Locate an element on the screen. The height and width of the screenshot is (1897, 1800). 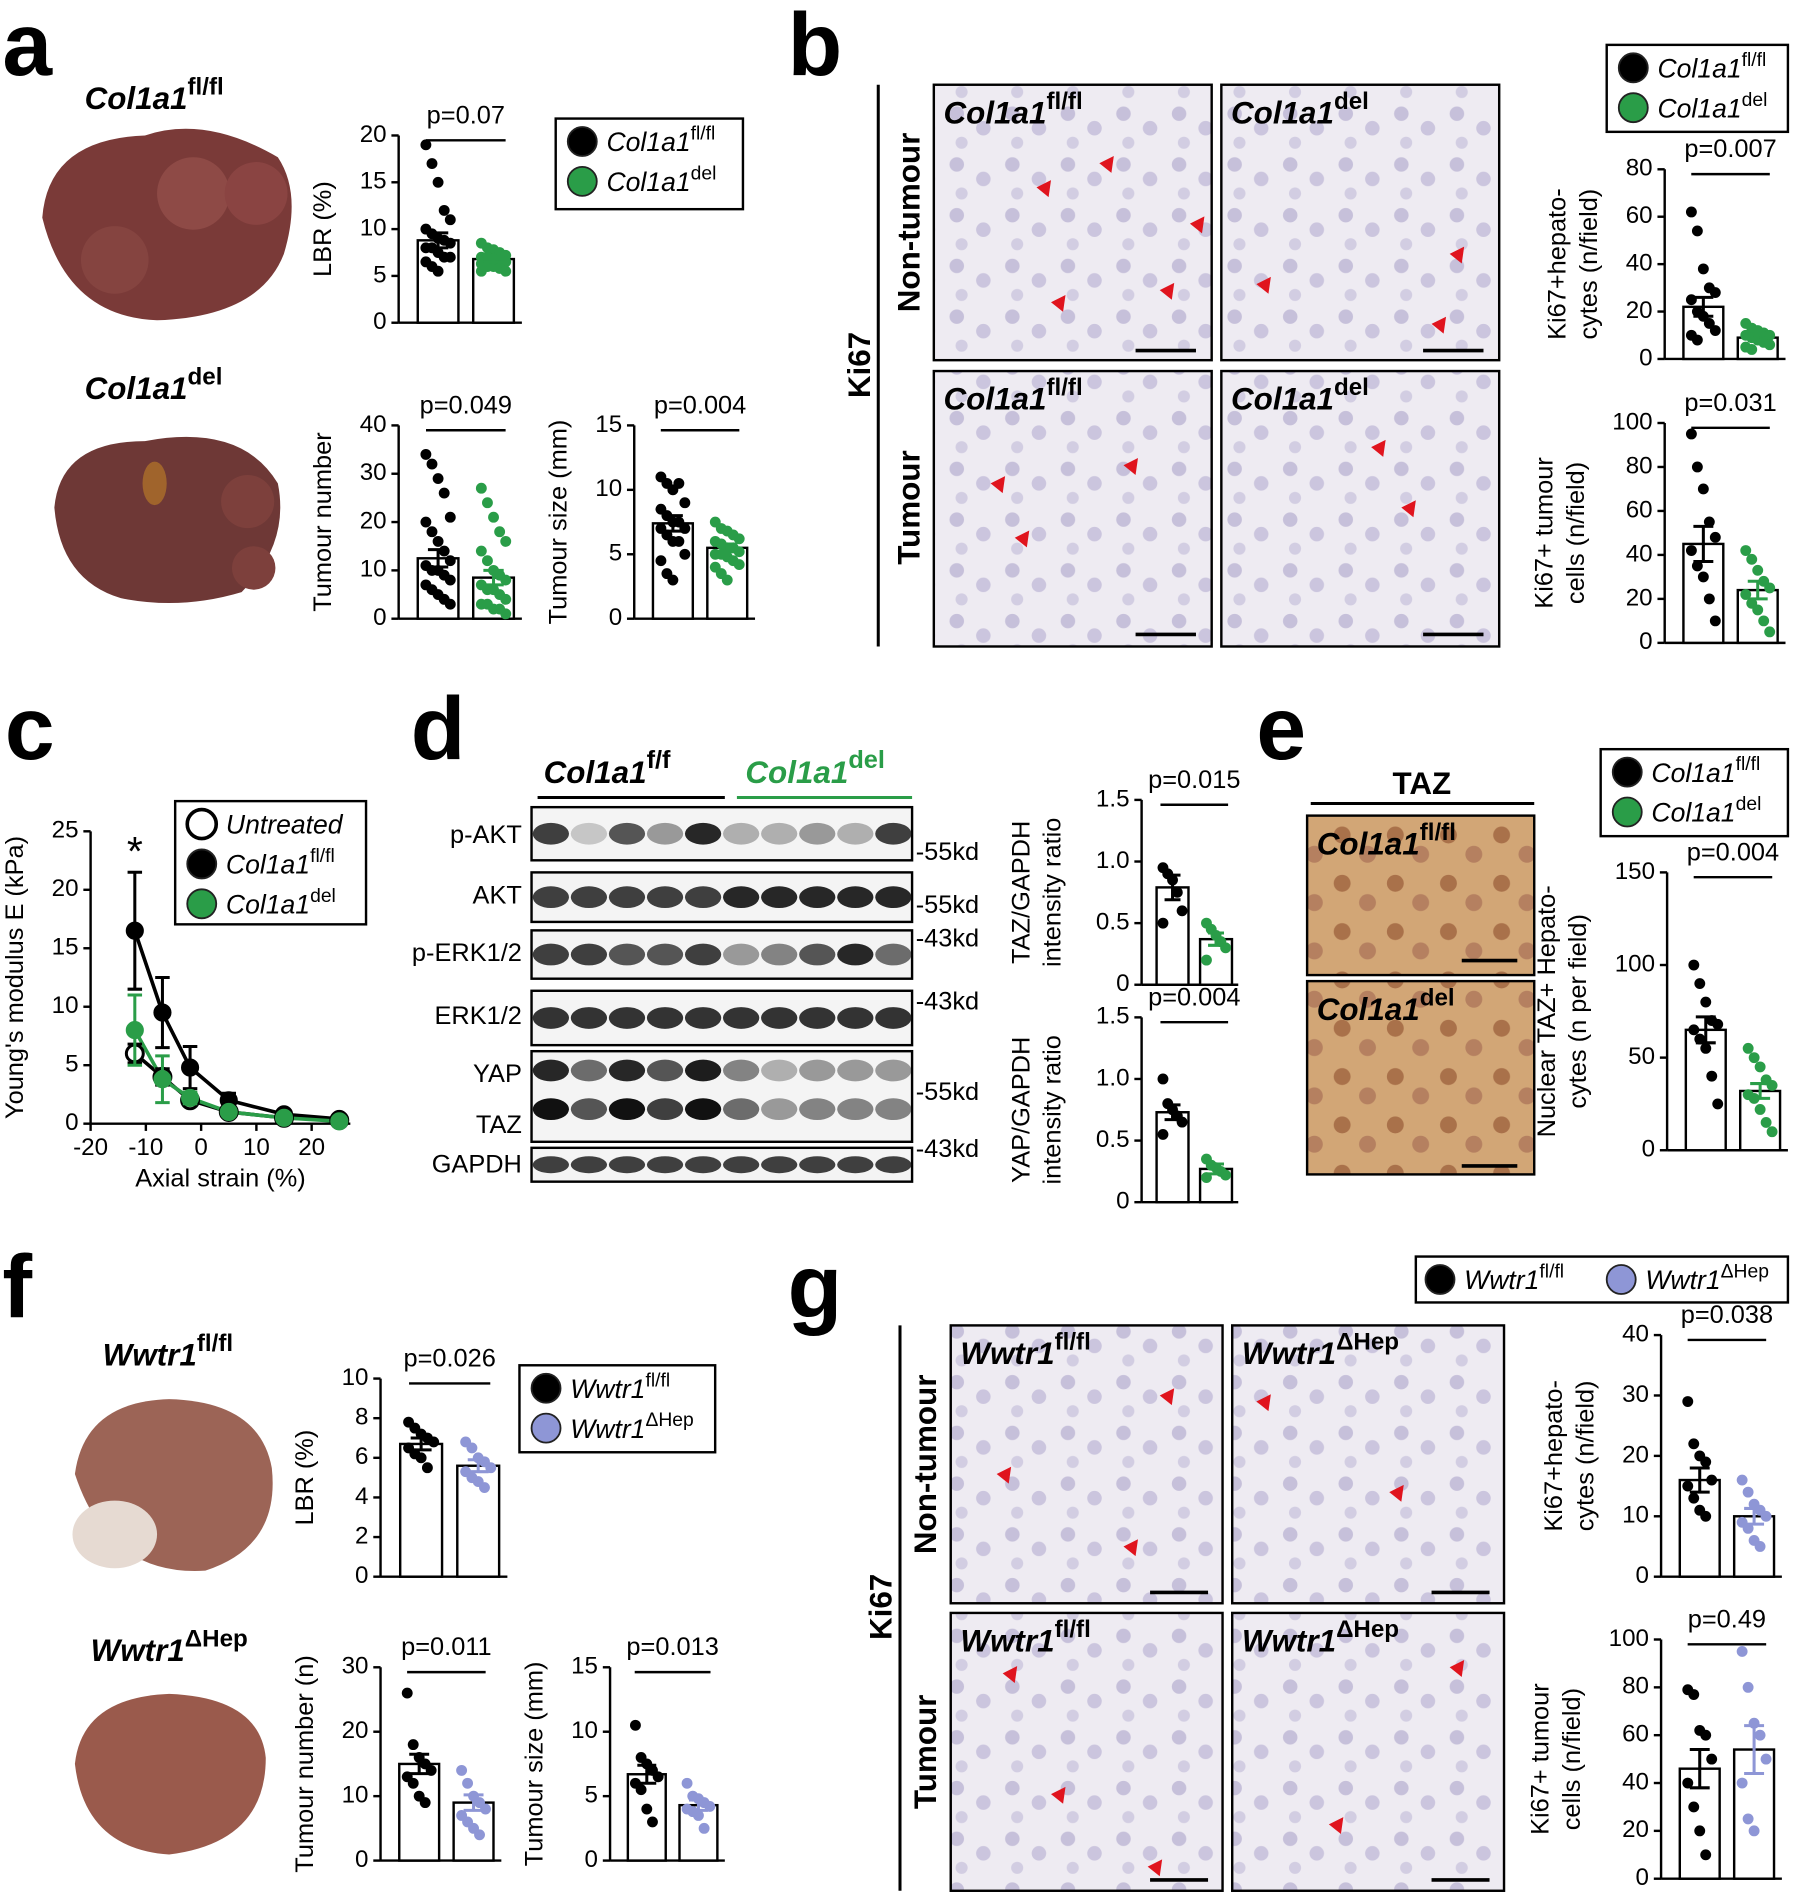
image-label-sup: fl/fl is located at coordinates (1064, 101).